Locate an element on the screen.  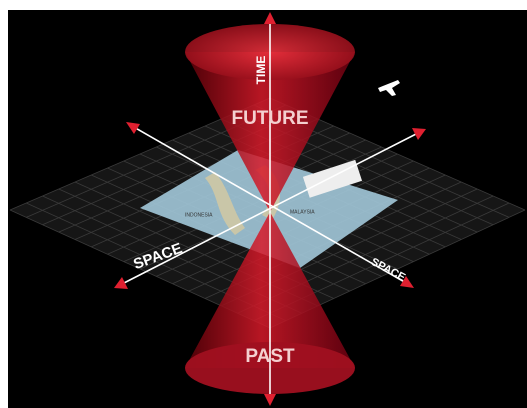
time-label: TIME is located at coordinates (261, 70).